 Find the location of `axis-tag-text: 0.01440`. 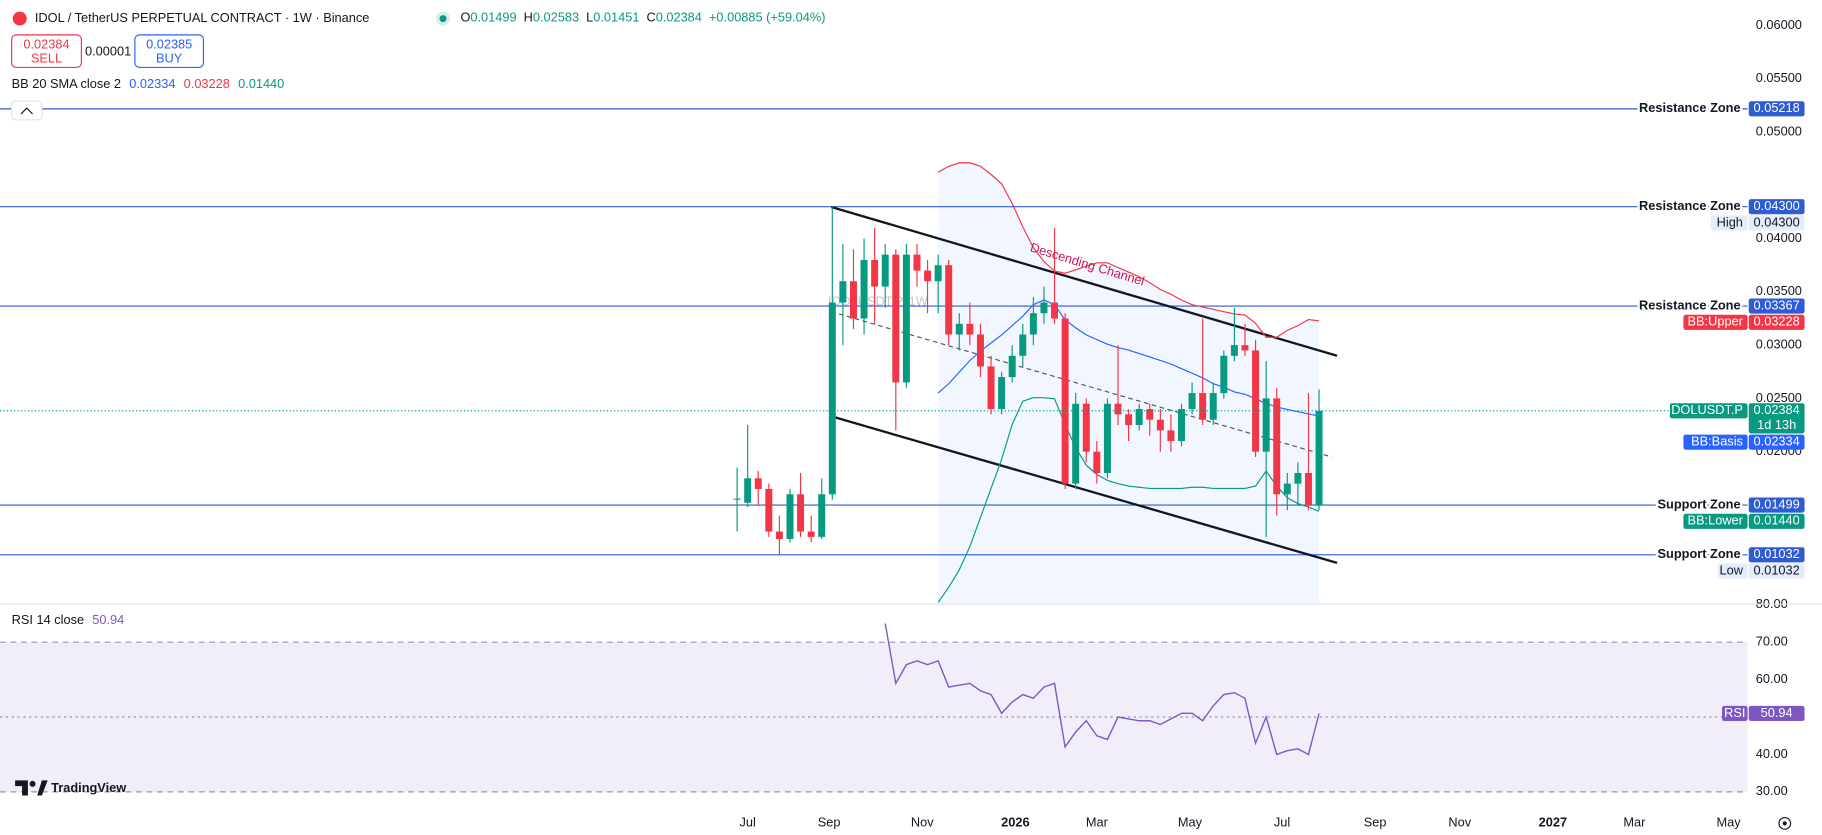

axis-tag-text: 0.01440 is located at coordinates (1777, 520).